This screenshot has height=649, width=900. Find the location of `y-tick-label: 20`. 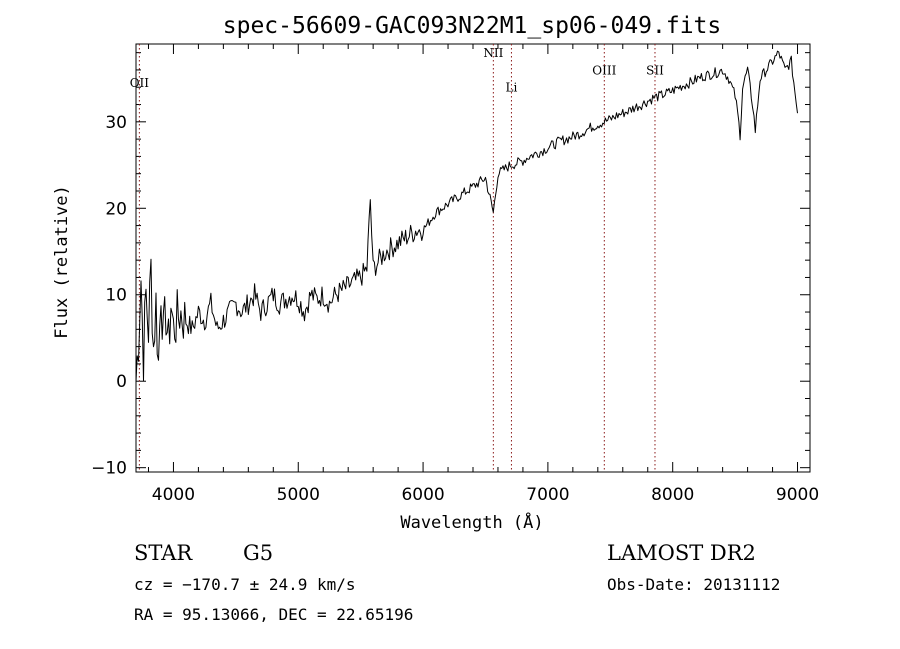

y-tick-label: 20 is located at coordinates (116, 209).